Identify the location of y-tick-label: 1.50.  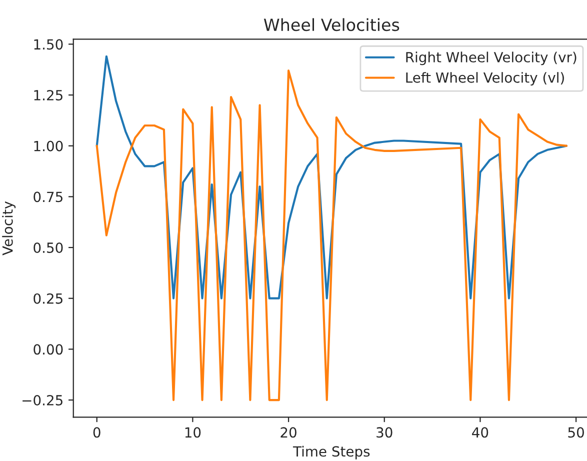
(48, 44).